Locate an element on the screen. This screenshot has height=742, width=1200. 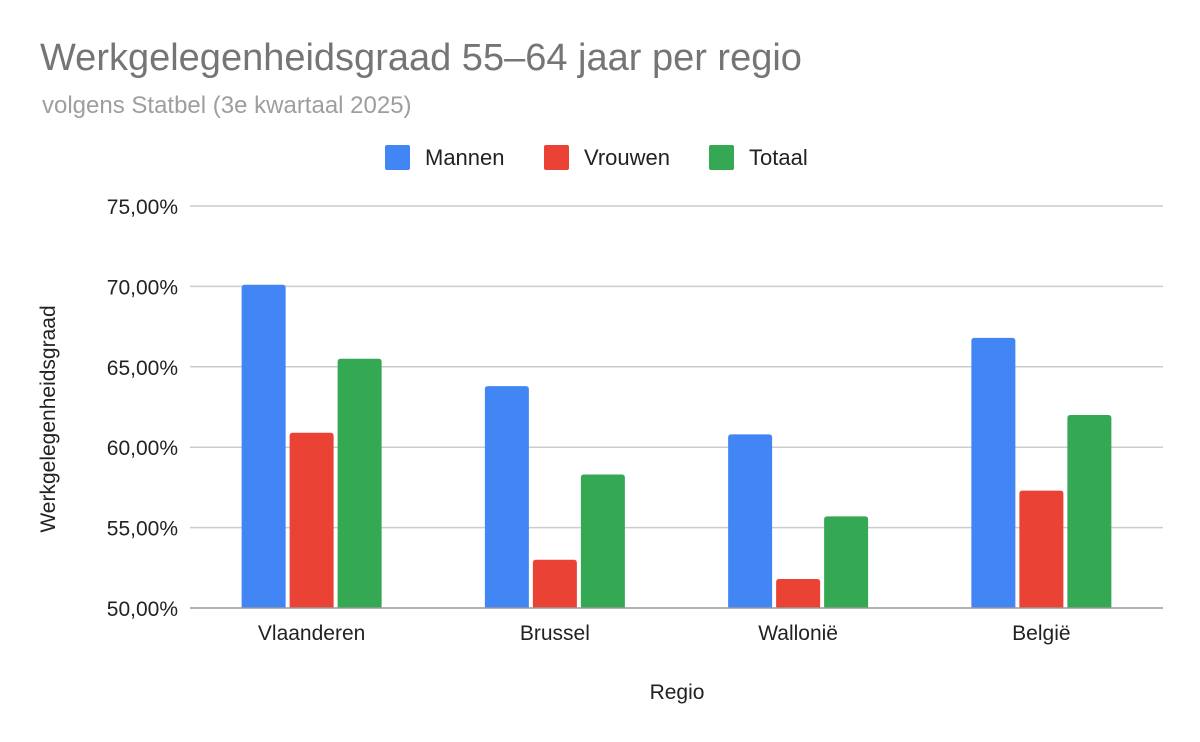
x-tick-label: Brussel is located at coordinates (555, 633).